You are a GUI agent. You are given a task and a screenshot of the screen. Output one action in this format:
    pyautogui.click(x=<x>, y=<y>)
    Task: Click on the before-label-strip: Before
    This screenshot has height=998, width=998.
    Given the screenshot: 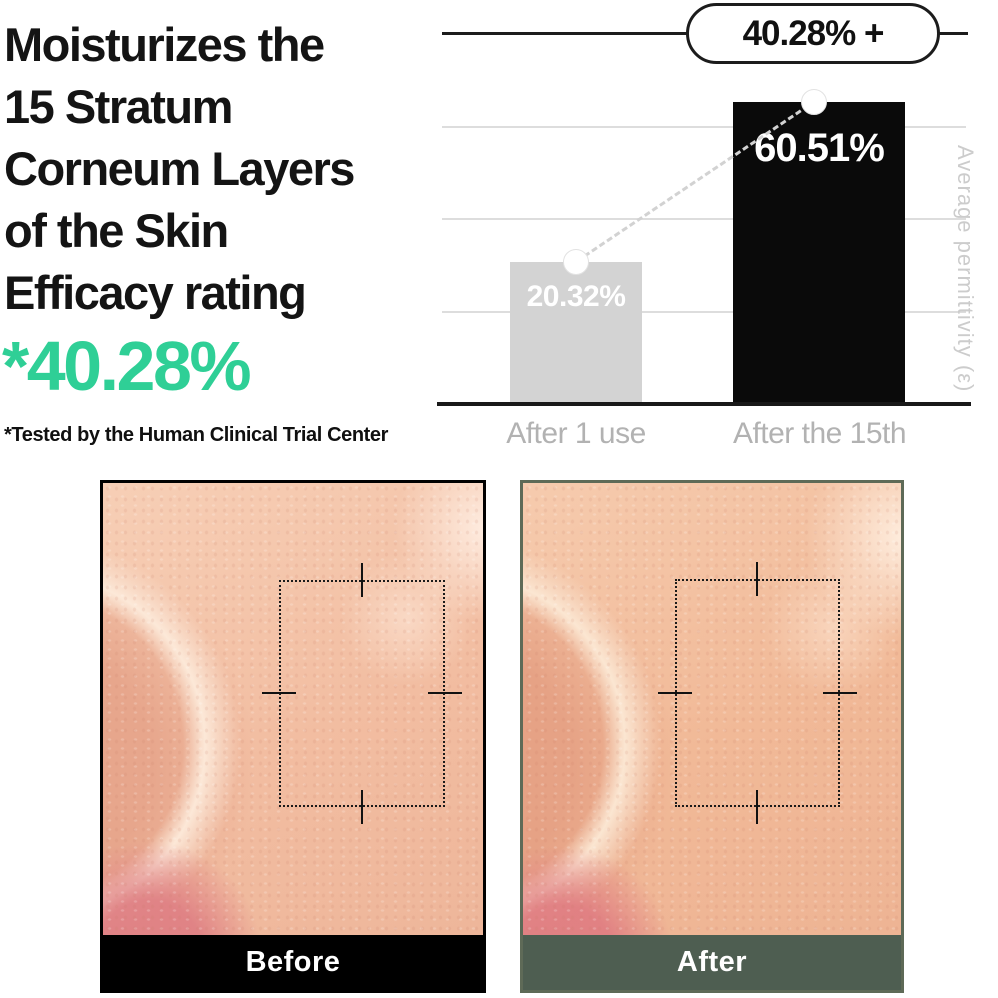 What is the action you would take?
    pyautogui.click(x=293, y=962)
    